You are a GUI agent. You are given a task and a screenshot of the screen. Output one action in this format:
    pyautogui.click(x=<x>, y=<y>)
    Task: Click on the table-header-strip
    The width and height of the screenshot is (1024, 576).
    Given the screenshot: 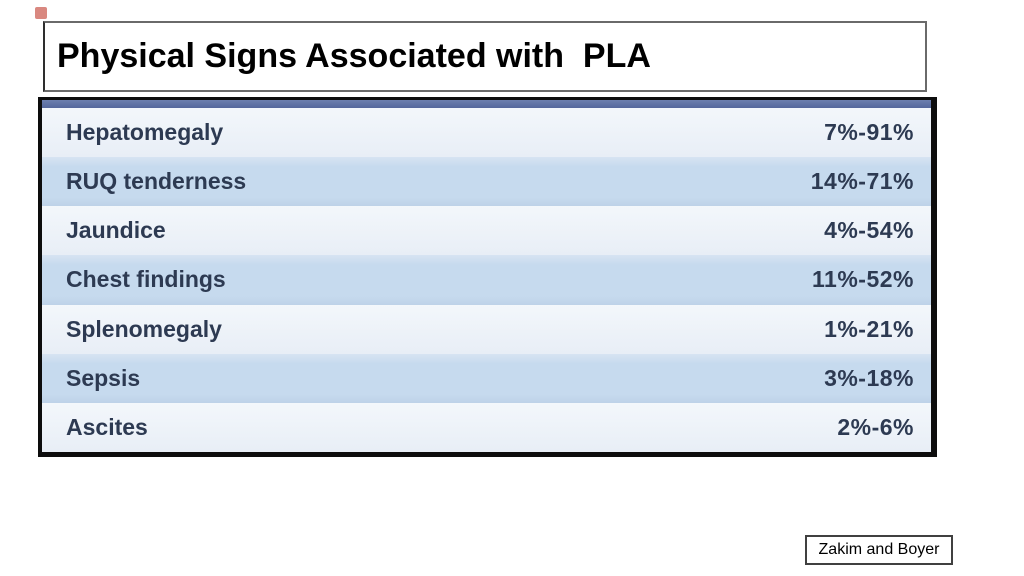 What is the action you would take?
    pyautogui.click(x=486, y=104)
    